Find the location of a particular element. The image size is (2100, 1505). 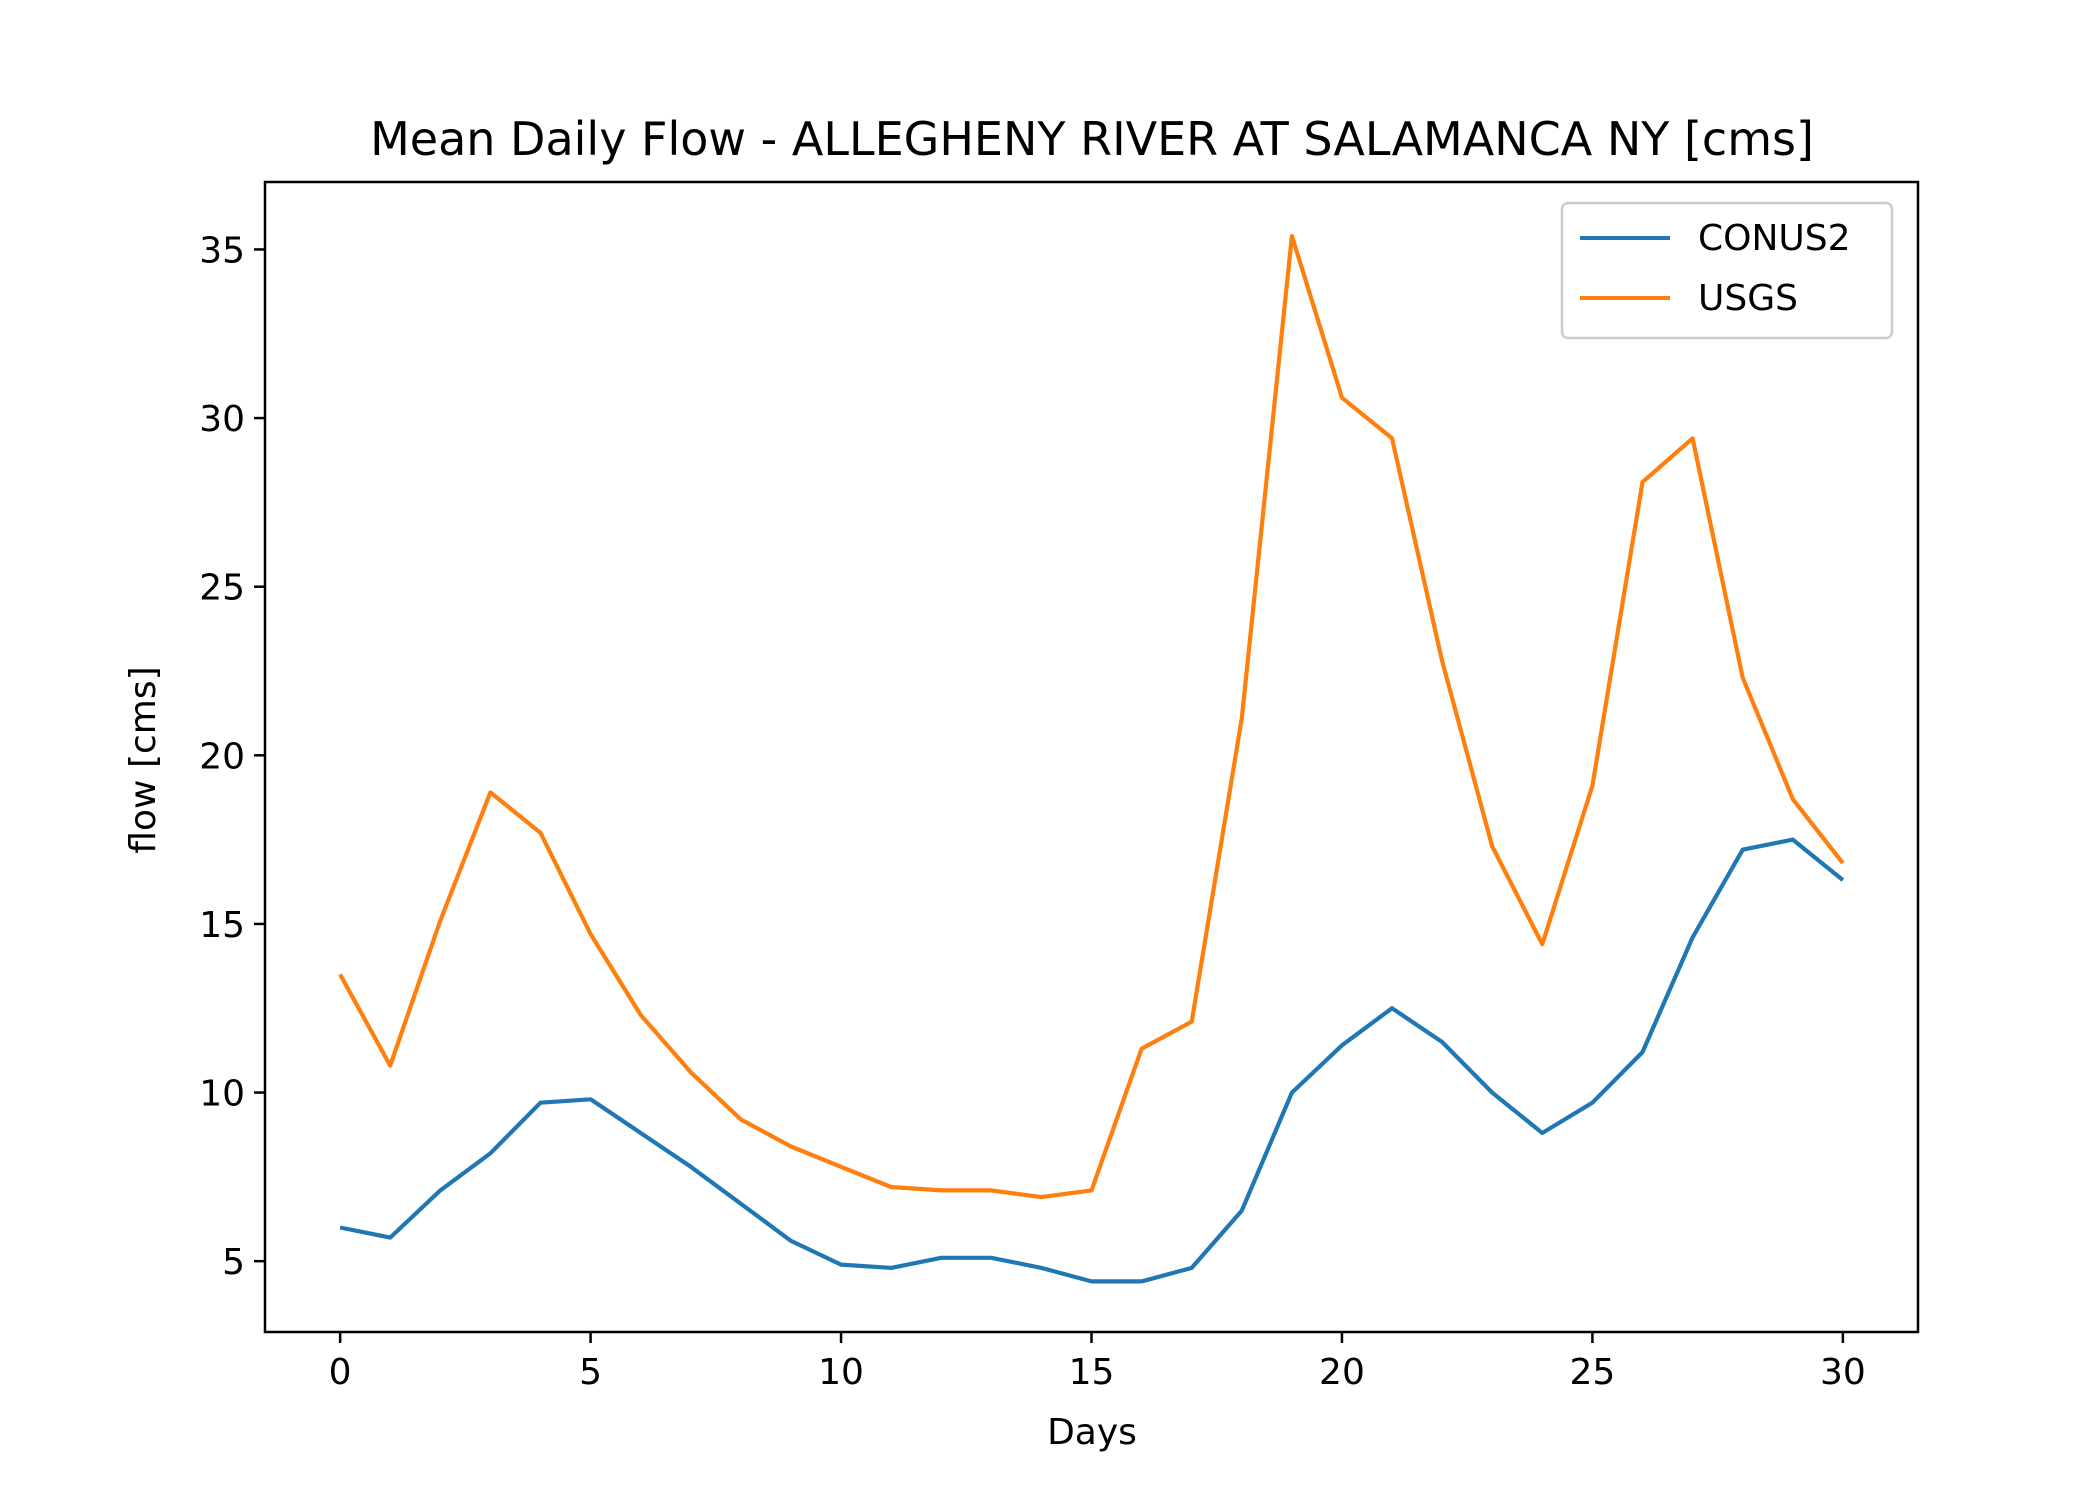

x-tick-label: 25 is located at coordinates (1593, 1372).